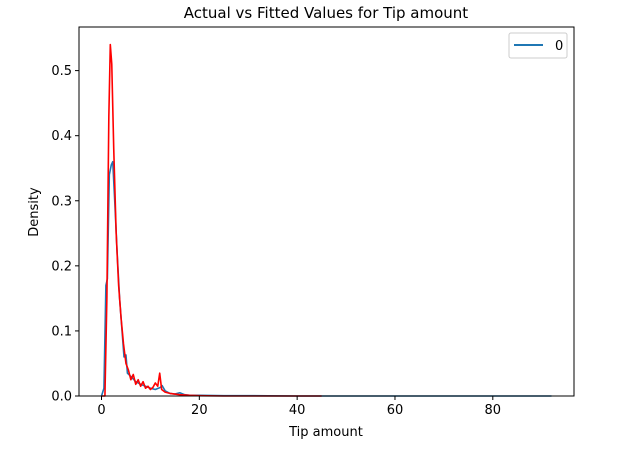 This screenshot has height=459, width=632. What do you see at coordinates (101, 410) in the screenshot?
I see `x-tick-label: 0` at bounding box center [101, 410].